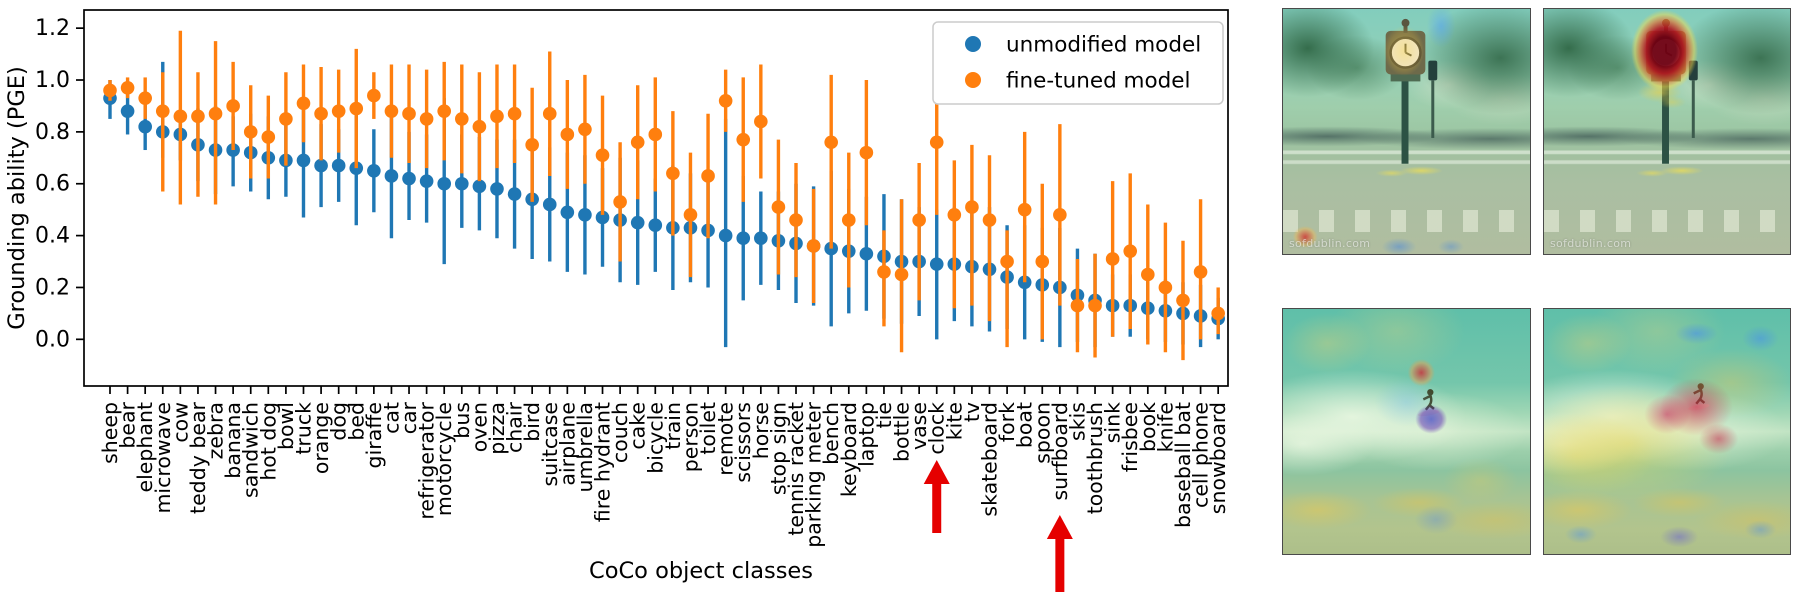  What do you see at coordinates (1095, 458) in the screenshot?
I see `x-tick-label: toothbrush` at bounding box center [1095, 458].